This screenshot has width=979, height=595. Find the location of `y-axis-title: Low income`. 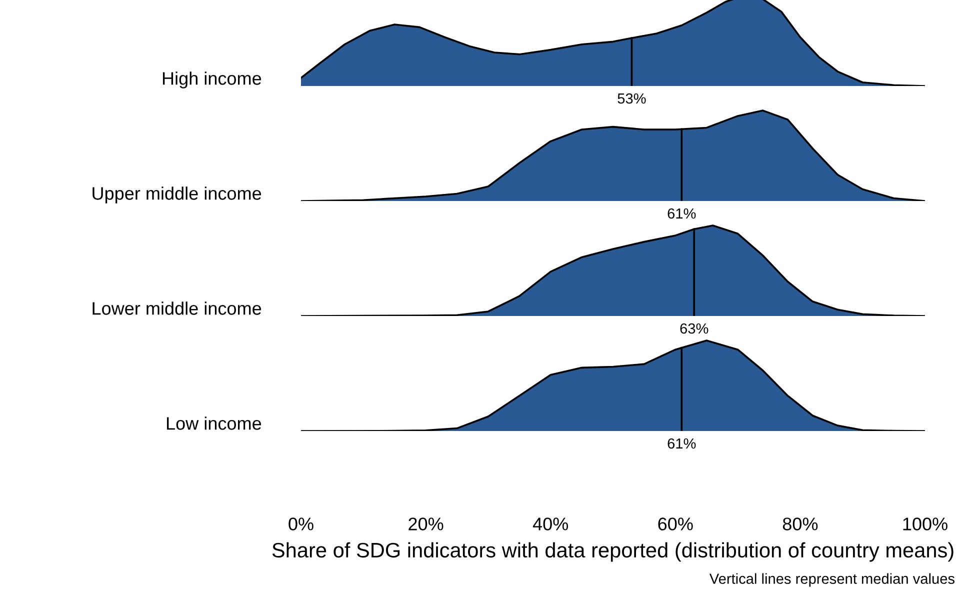

y-axis-title: Low income is located at coordinates (214, 423).